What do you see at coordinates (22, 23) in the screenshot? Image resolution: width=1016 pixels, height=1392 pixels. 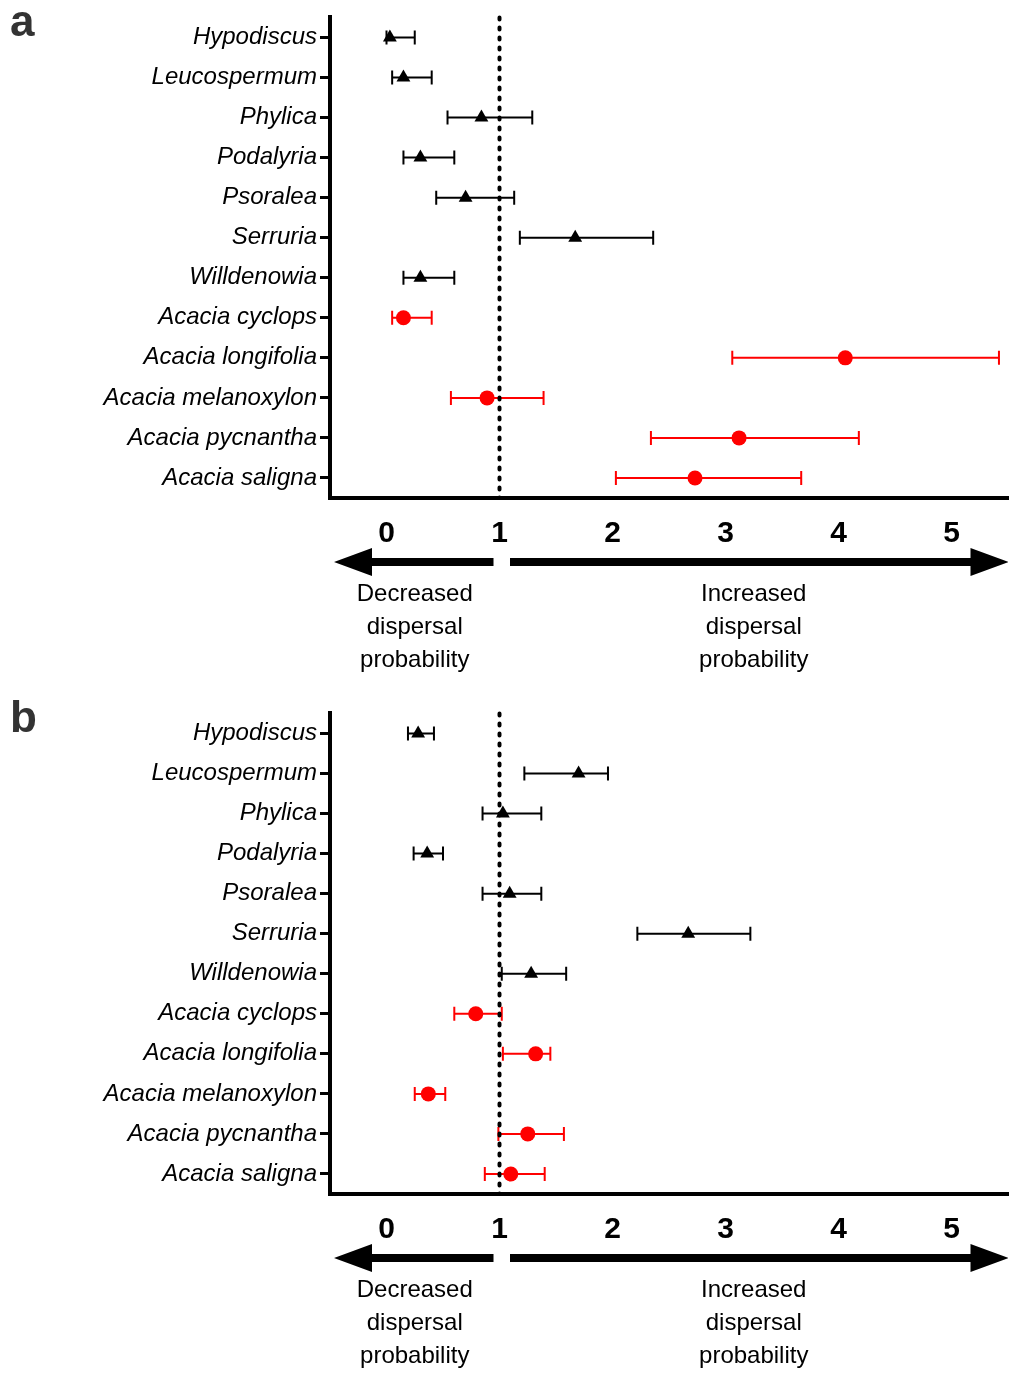 I see `chart-title: a` at bounding box center [22, 23].